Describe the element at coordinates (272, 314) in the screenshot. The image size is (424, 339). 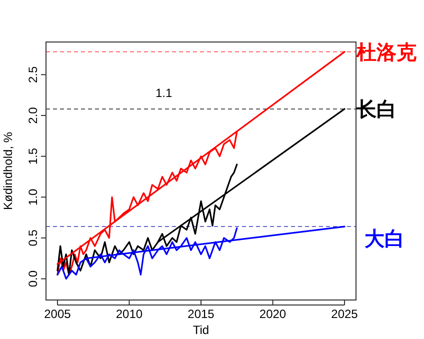
I see `x-tick-label: 2020` at that location.